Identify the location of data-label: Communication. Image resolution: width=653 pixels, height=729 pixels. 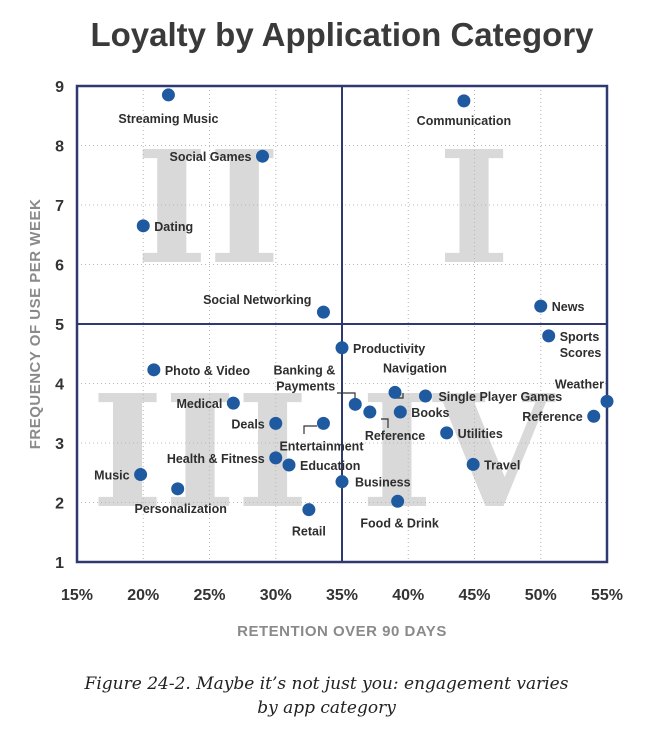
(464, 121).